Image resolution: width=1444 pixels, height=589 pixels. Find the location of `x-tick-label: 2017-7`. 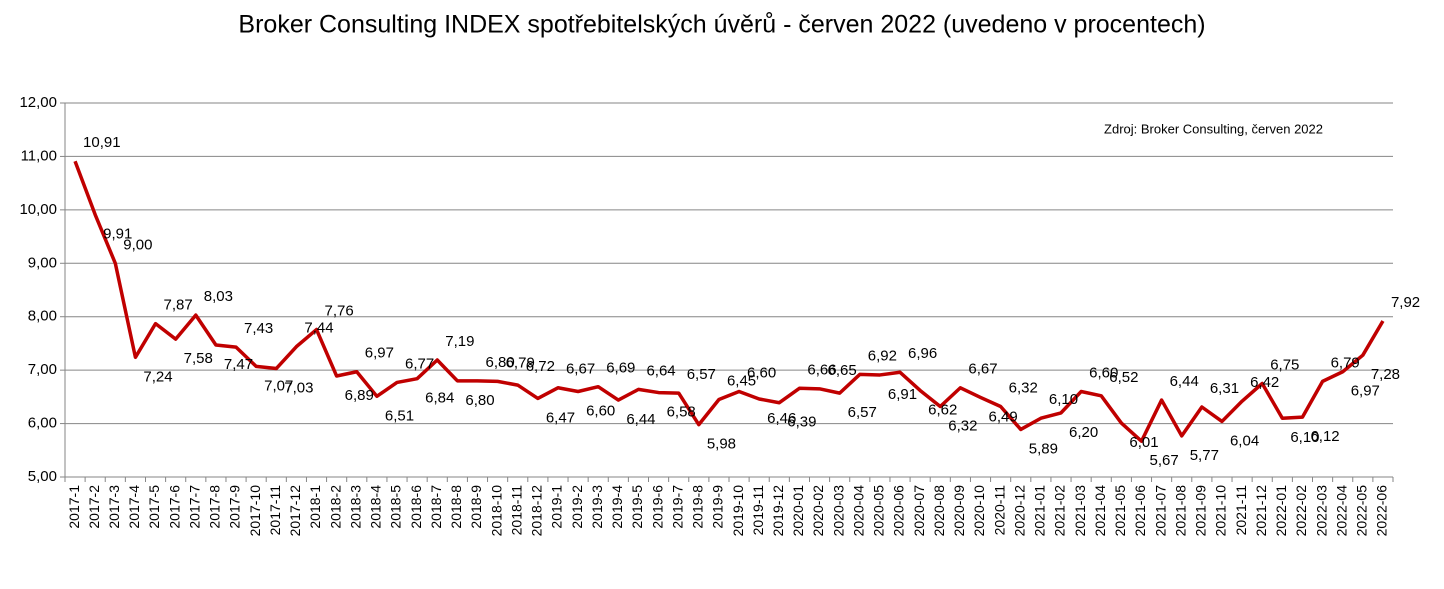

x-tick-label: 2017-7 is located at coordinates (194, 507).